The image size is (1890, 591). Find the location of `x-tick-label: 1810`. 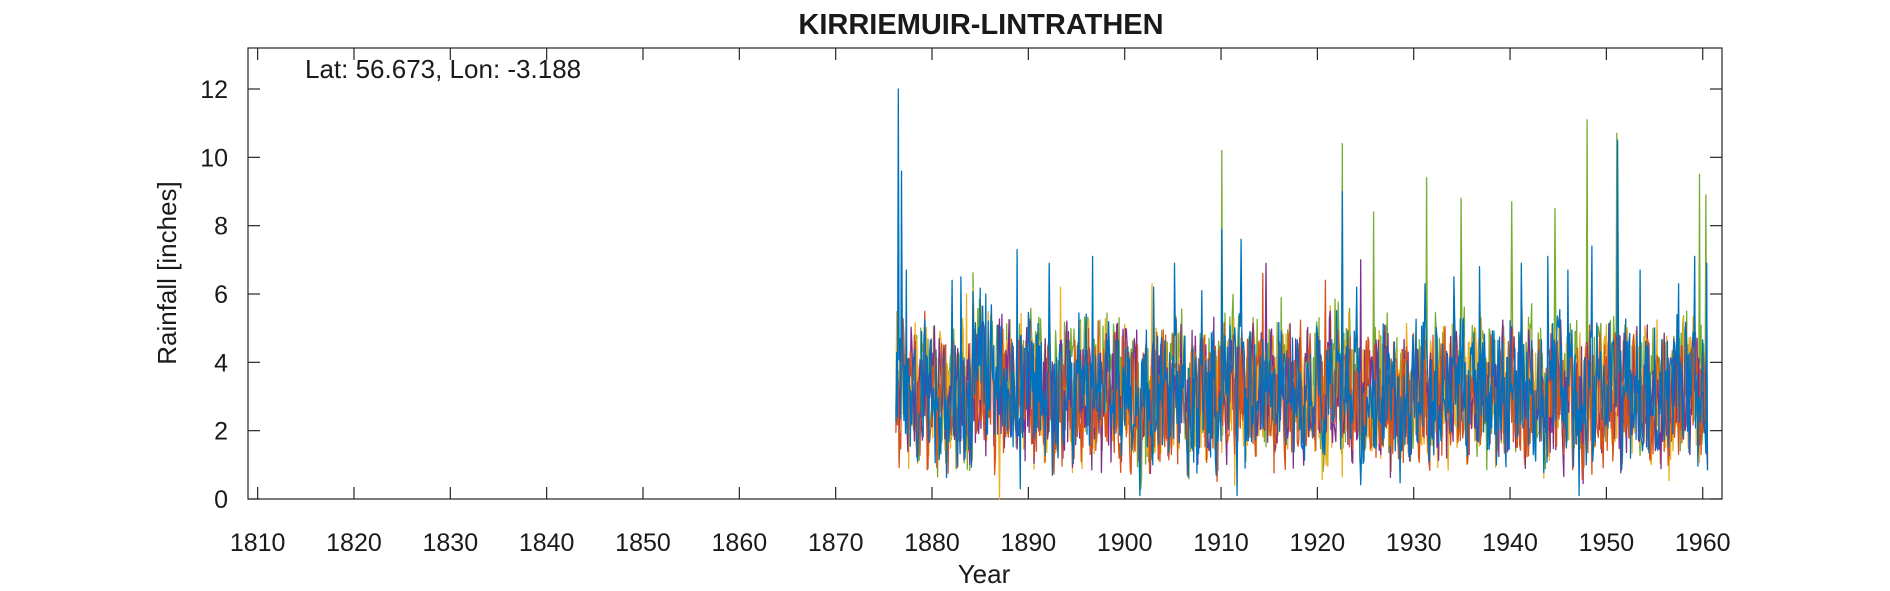

x-tick-label: 1810 is located at coordinates (258, 543).